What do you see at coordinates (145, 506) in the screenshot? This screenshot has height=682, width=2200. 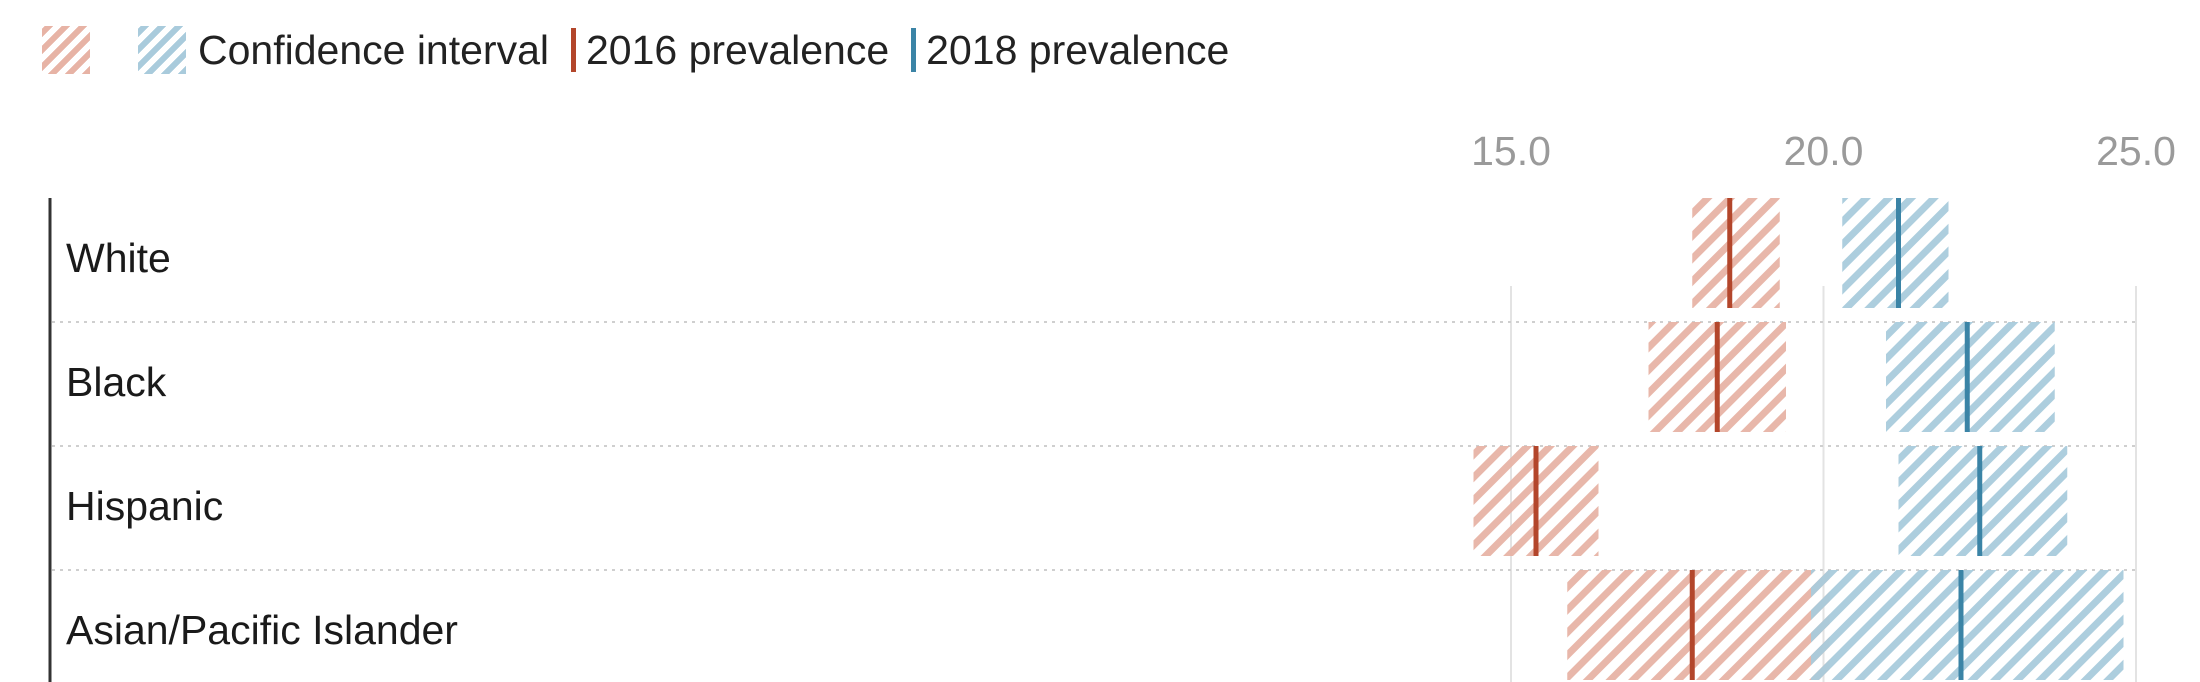 I see `category-label: Hispanic` at bounding box center [145, 506].